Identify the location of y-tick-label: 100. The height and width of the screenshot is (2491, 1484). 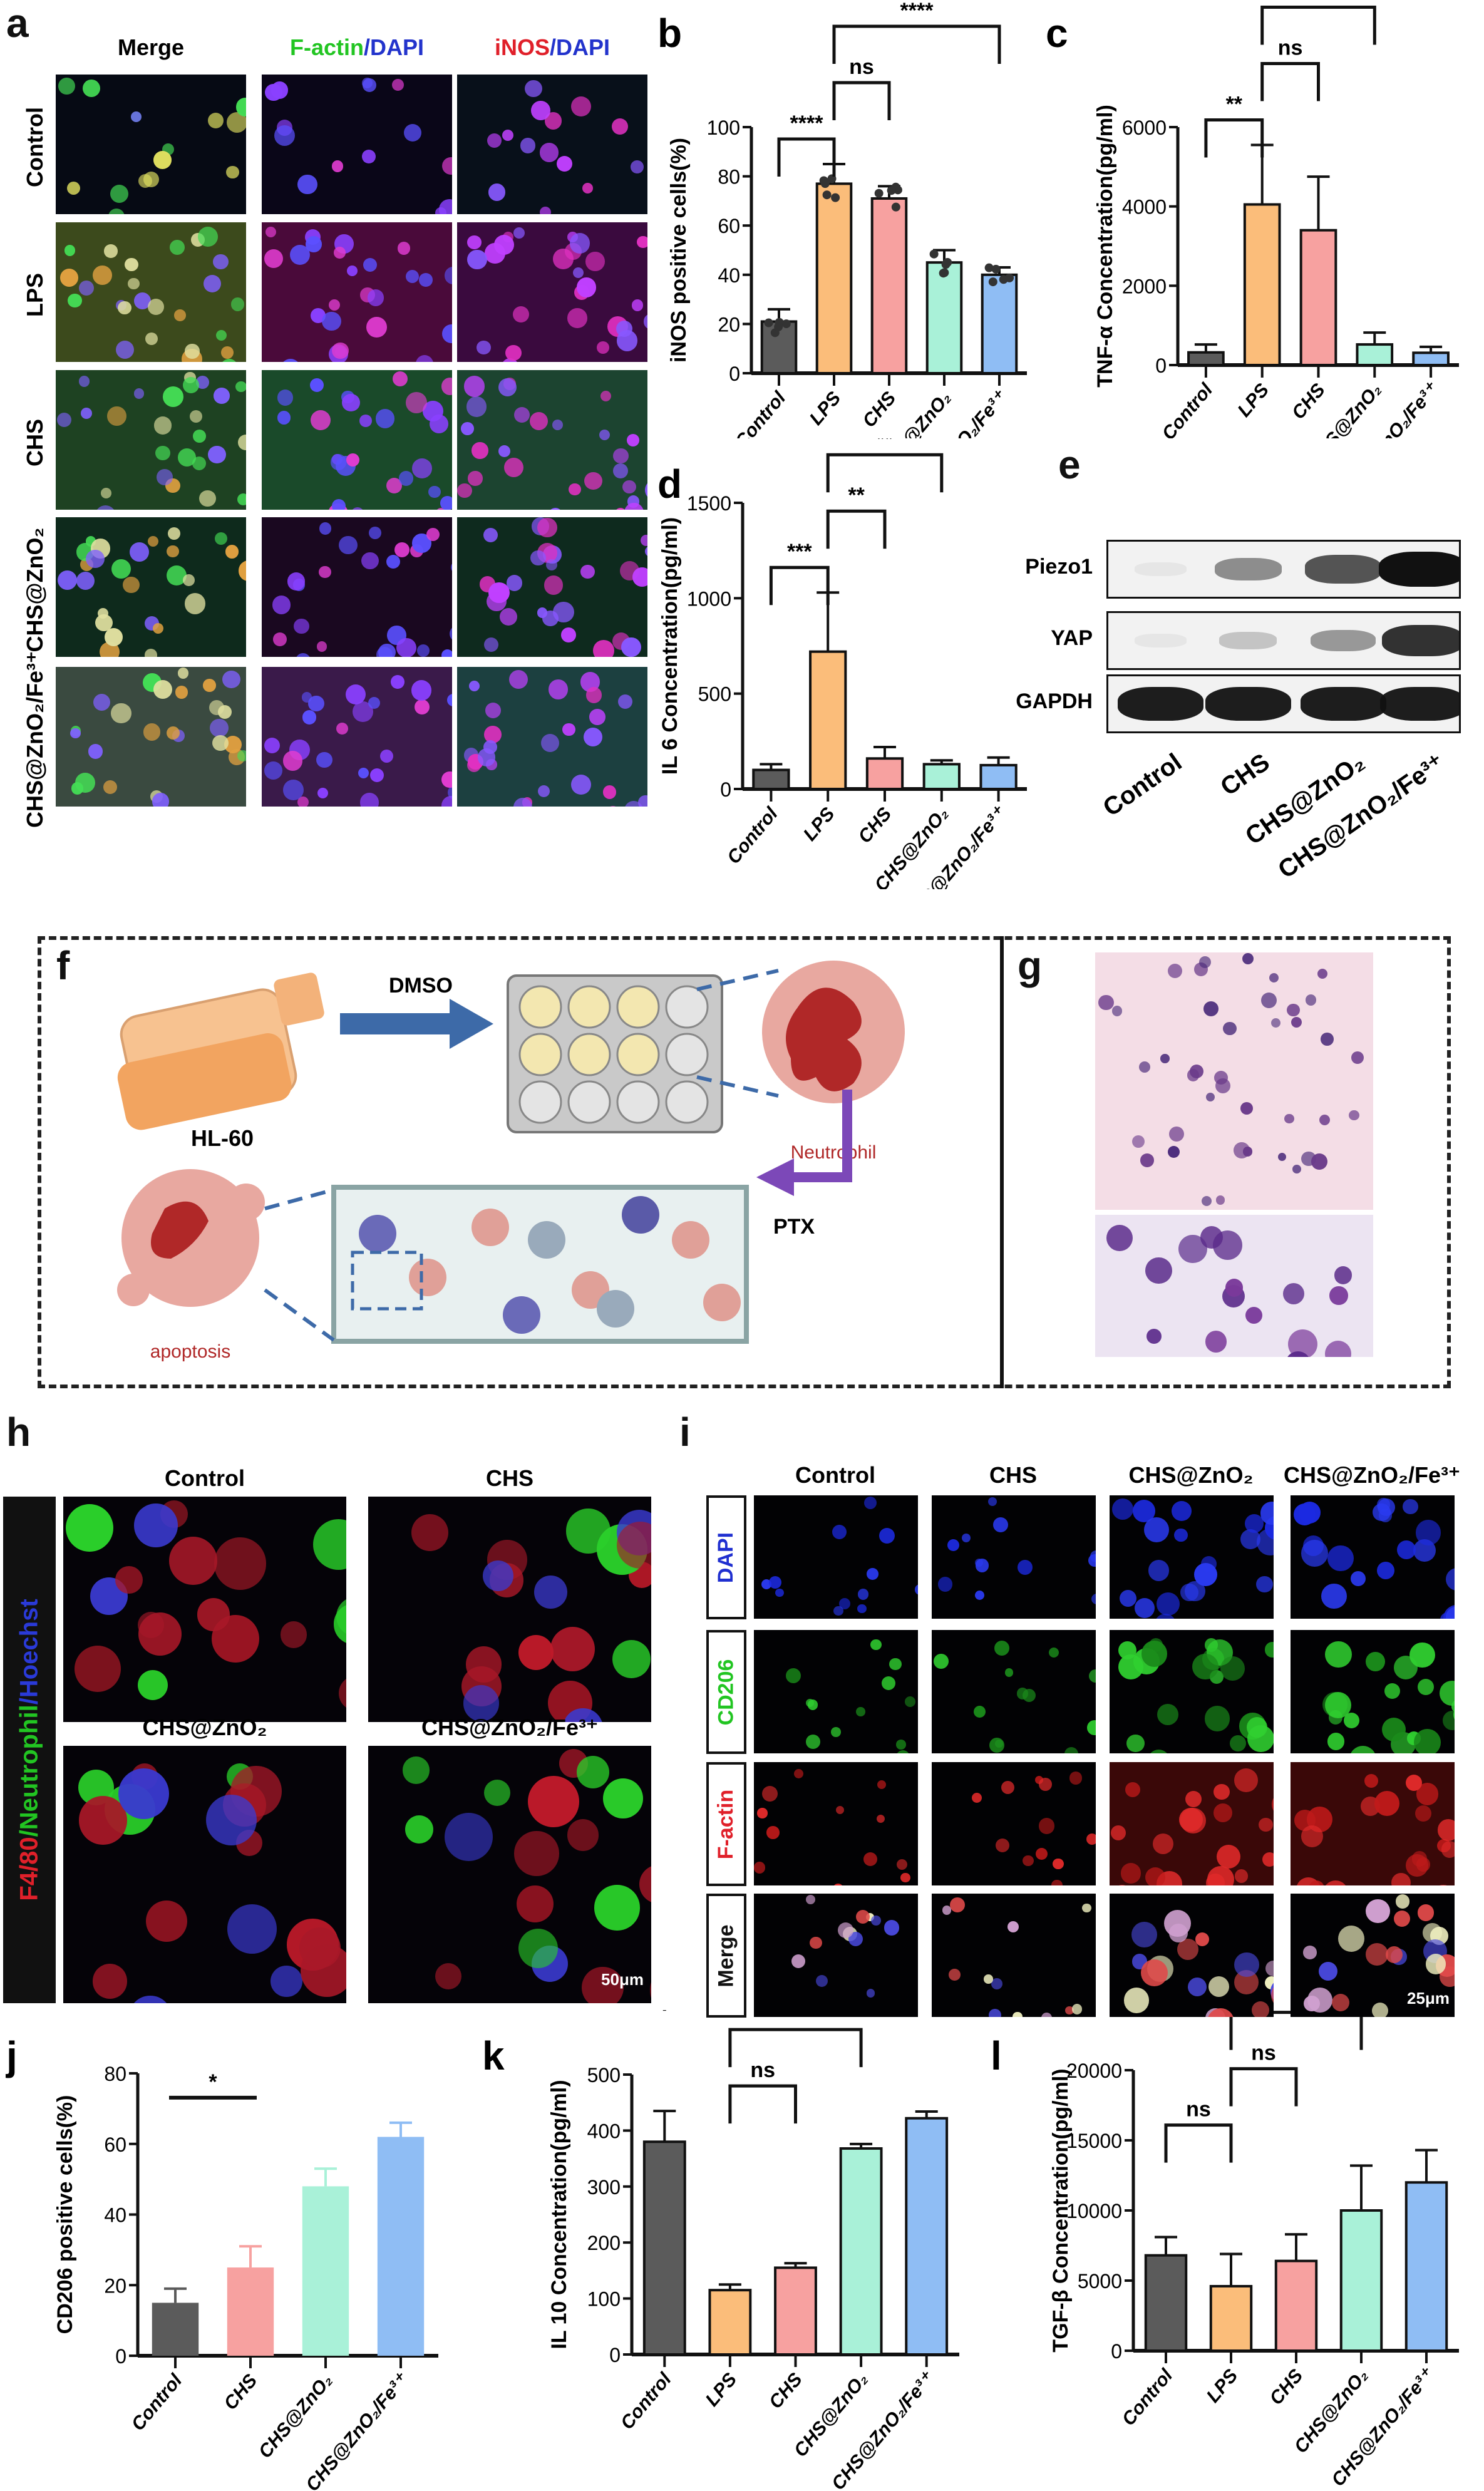
(604, 2299).